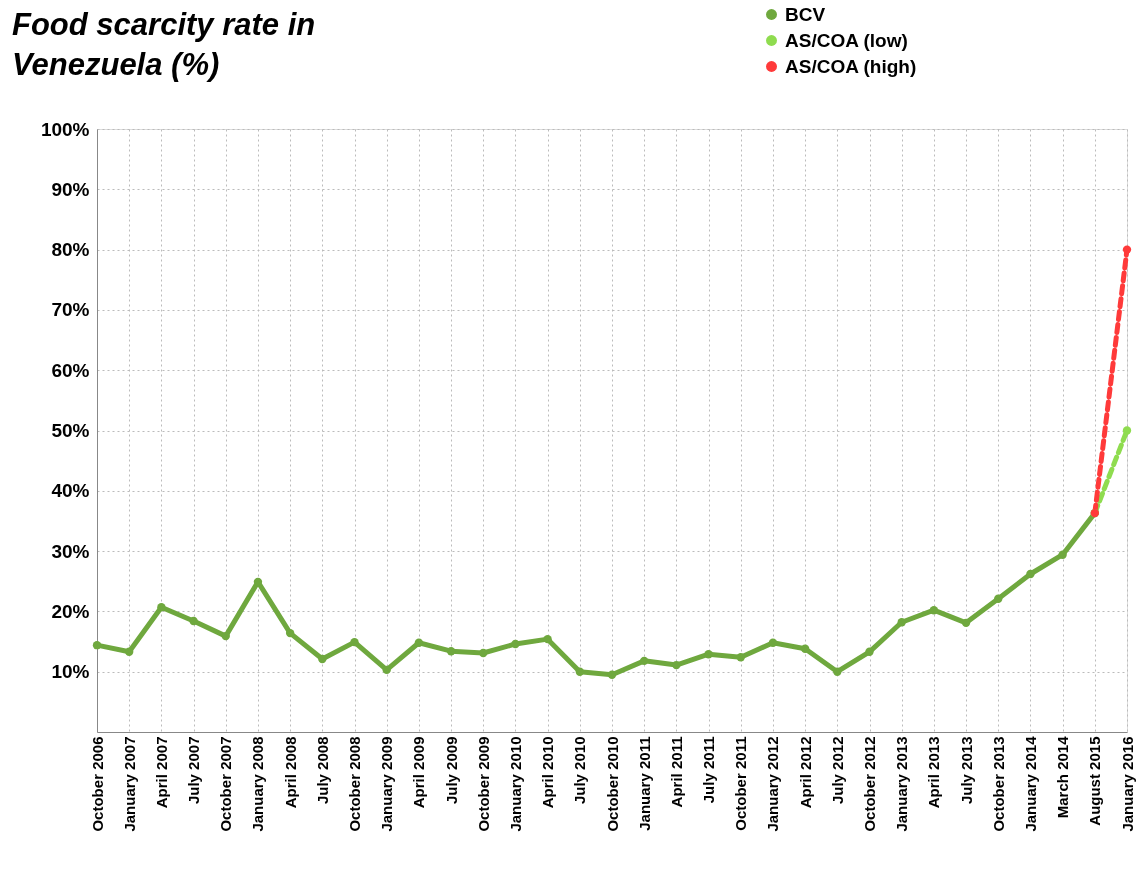 This screenshot has width=1144, height=886. Describe the element at coordinates (258, 784) in the screenshot. I see `x-tick-label: January 2008` at that location.